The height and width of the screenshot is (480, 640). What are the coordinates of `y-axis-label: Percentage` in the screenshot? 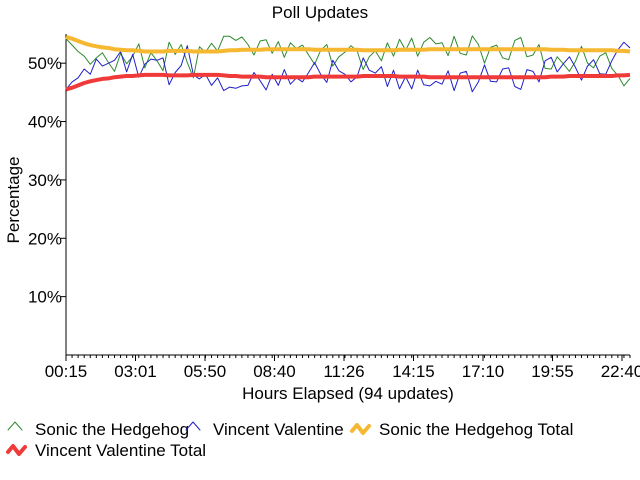 It's located at (13, 200).